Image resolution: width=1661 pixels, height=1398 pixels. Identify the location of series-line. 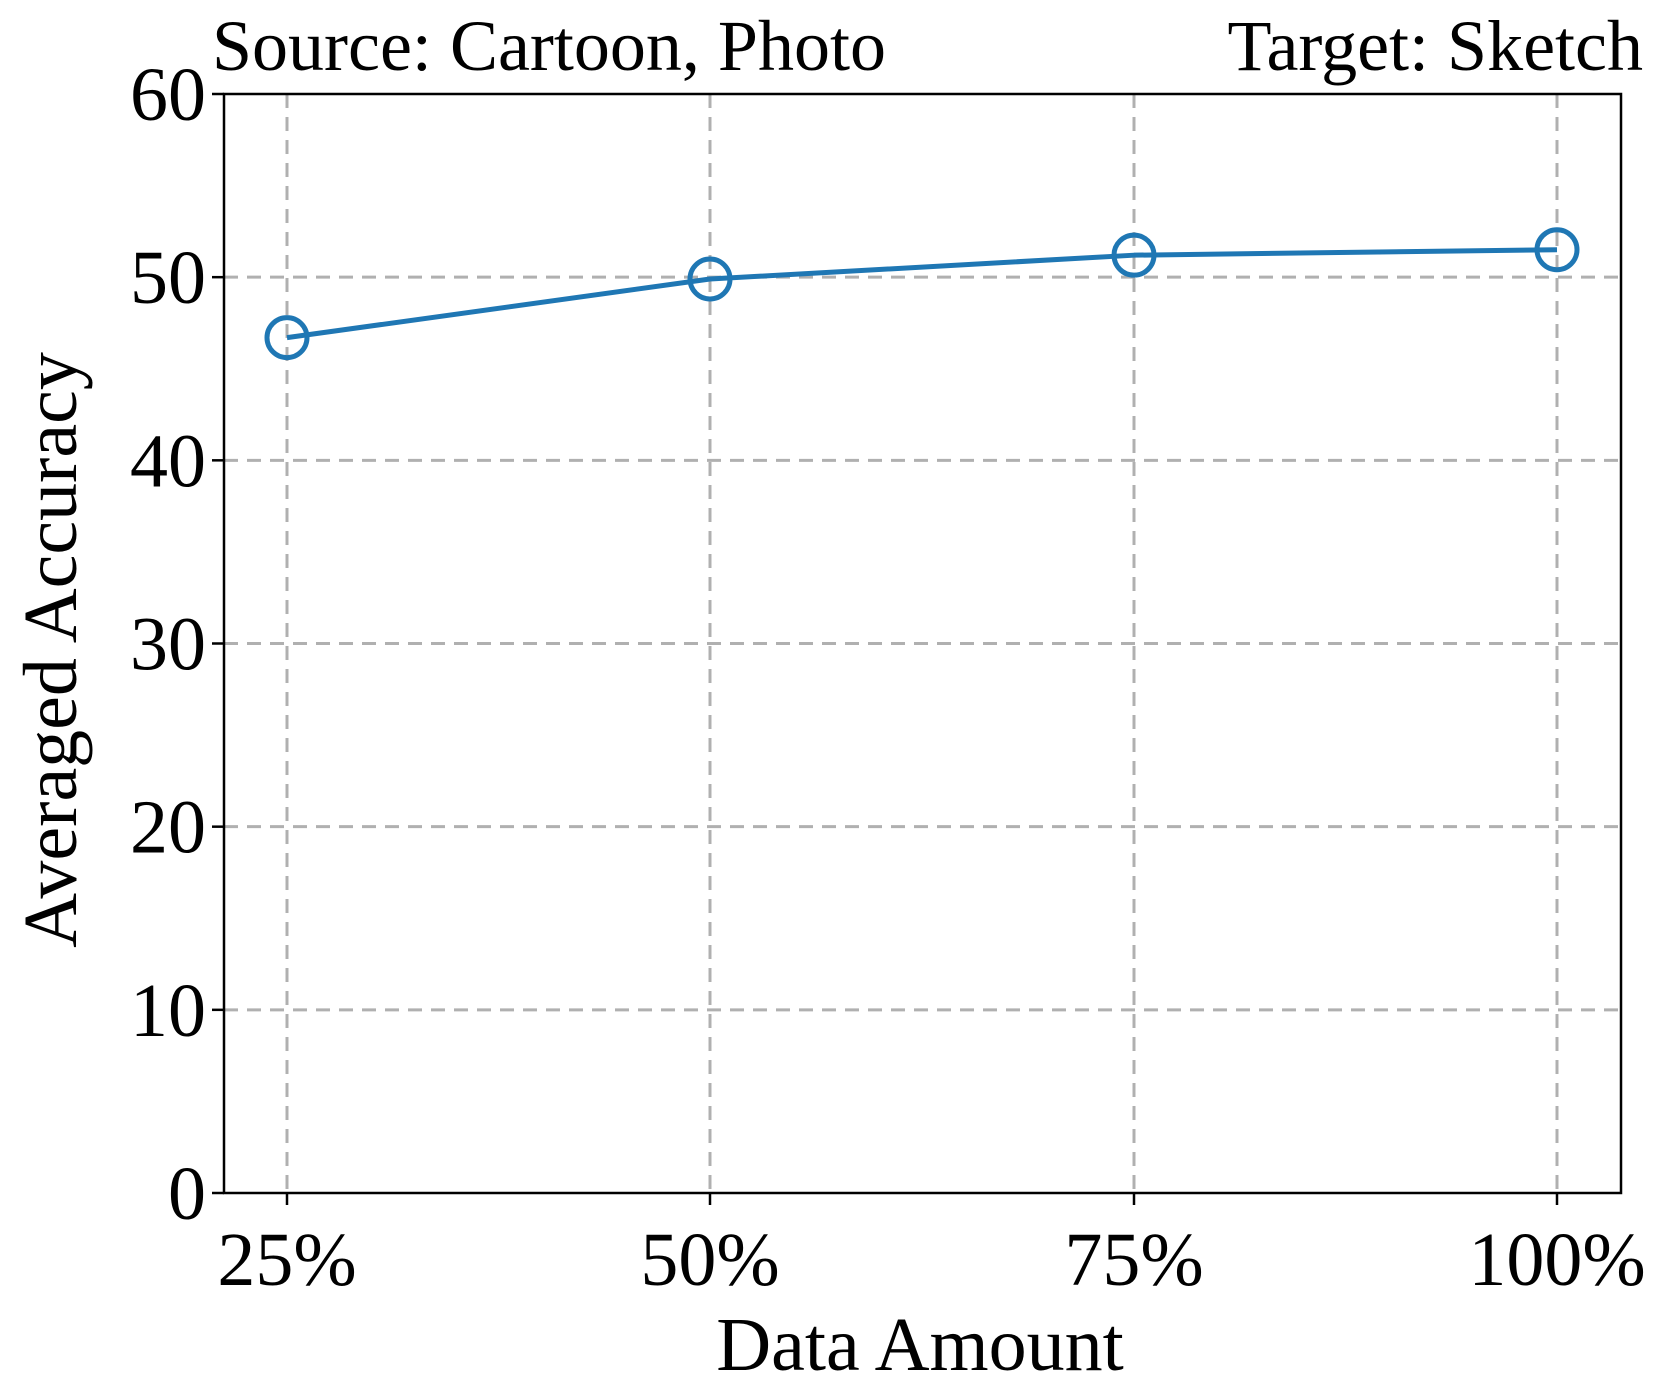
(922, 294).